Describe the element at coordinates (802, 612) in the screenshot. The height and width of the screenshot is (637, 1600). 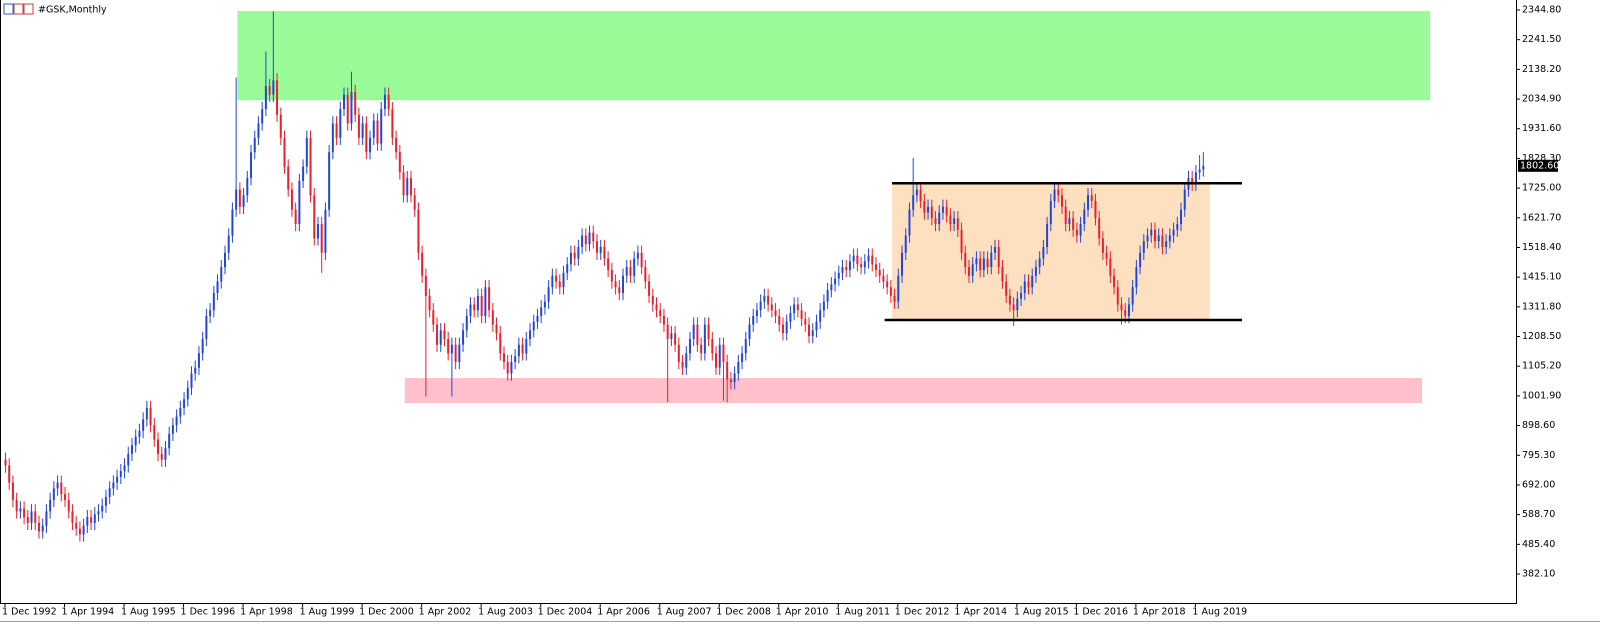
I see `x-tick-label: 1 Apr 2010` at that location.